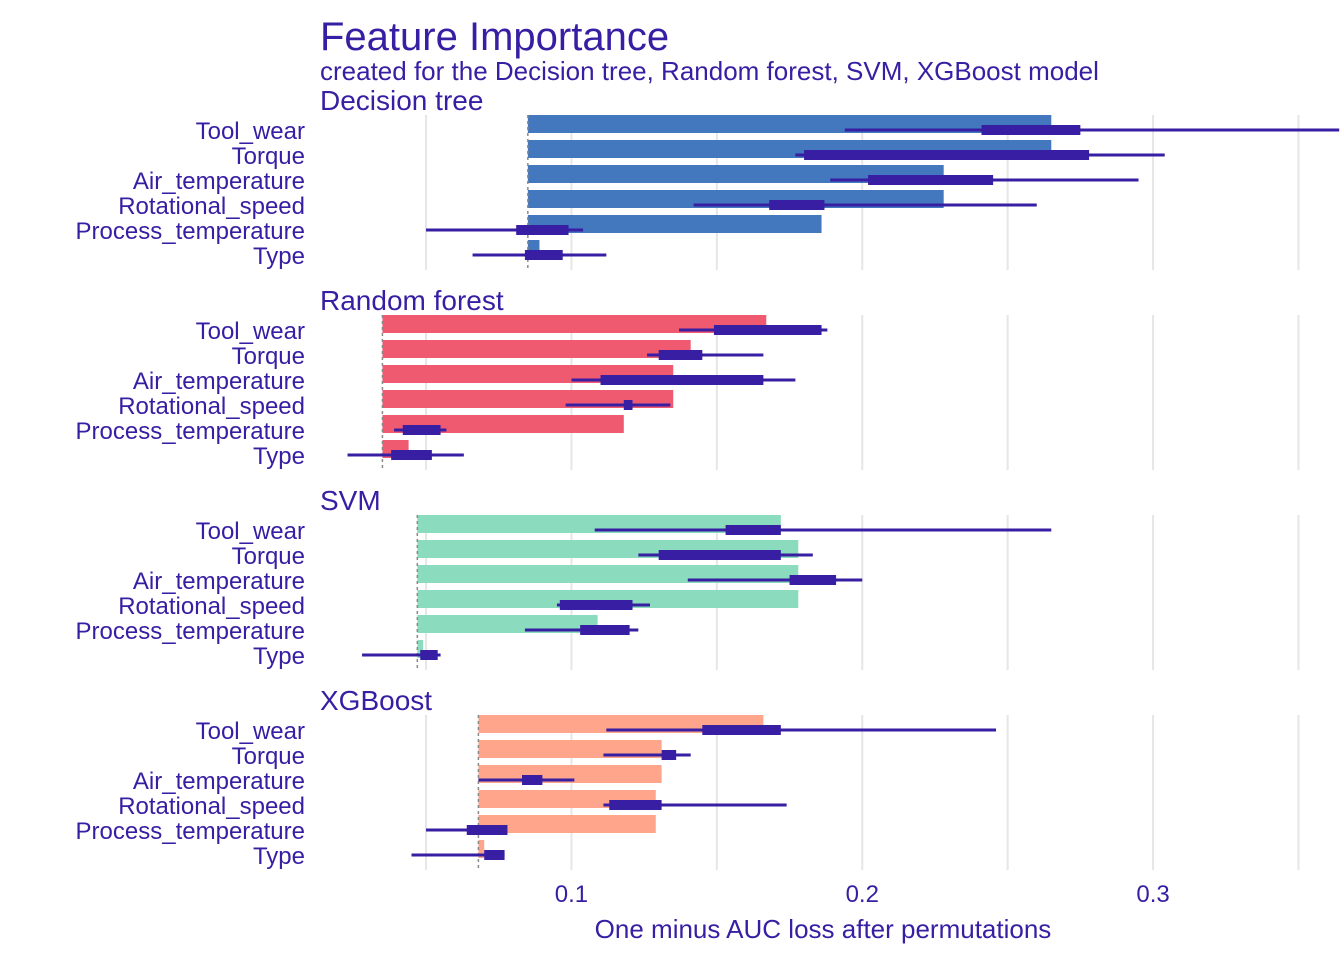  I want to click on panel-label: Decision tree, so click(401, 100).